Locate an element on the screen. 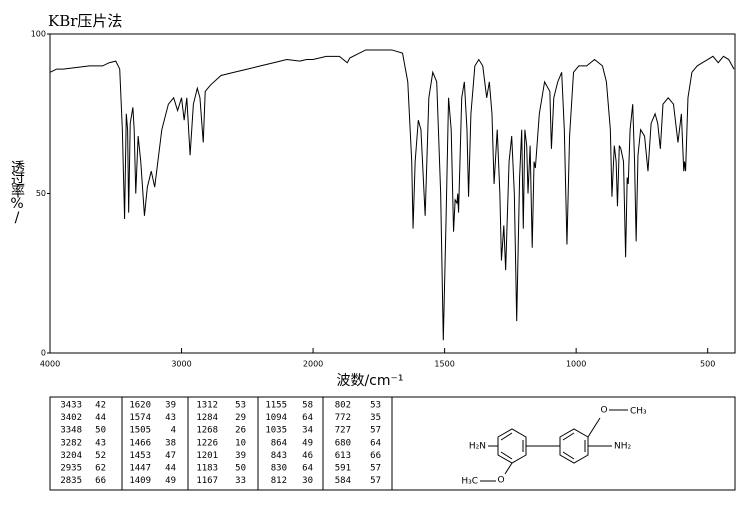 Image resolution: width=738 pixels, height=510 pixels. peak-wavenumber: 1284 is located at coordinates (207, 418).